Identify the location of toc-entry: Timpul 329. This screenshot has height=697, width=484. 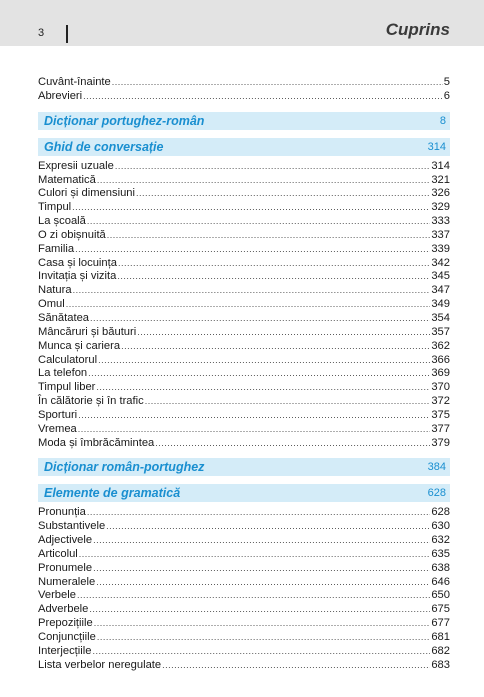
(244, 208).